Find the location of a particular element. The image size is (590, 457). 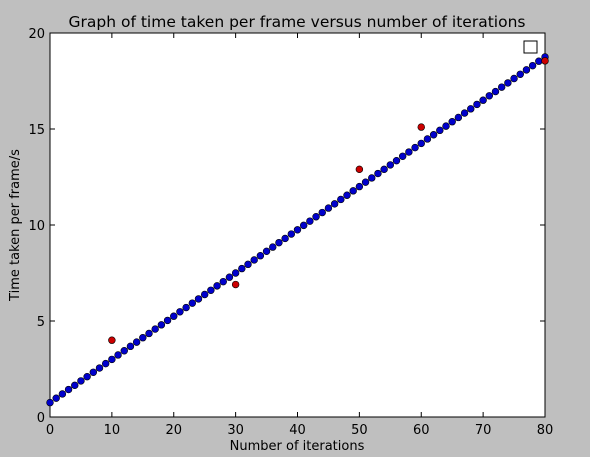

y-tick-label: 15 is located at coordinates (36, 130).